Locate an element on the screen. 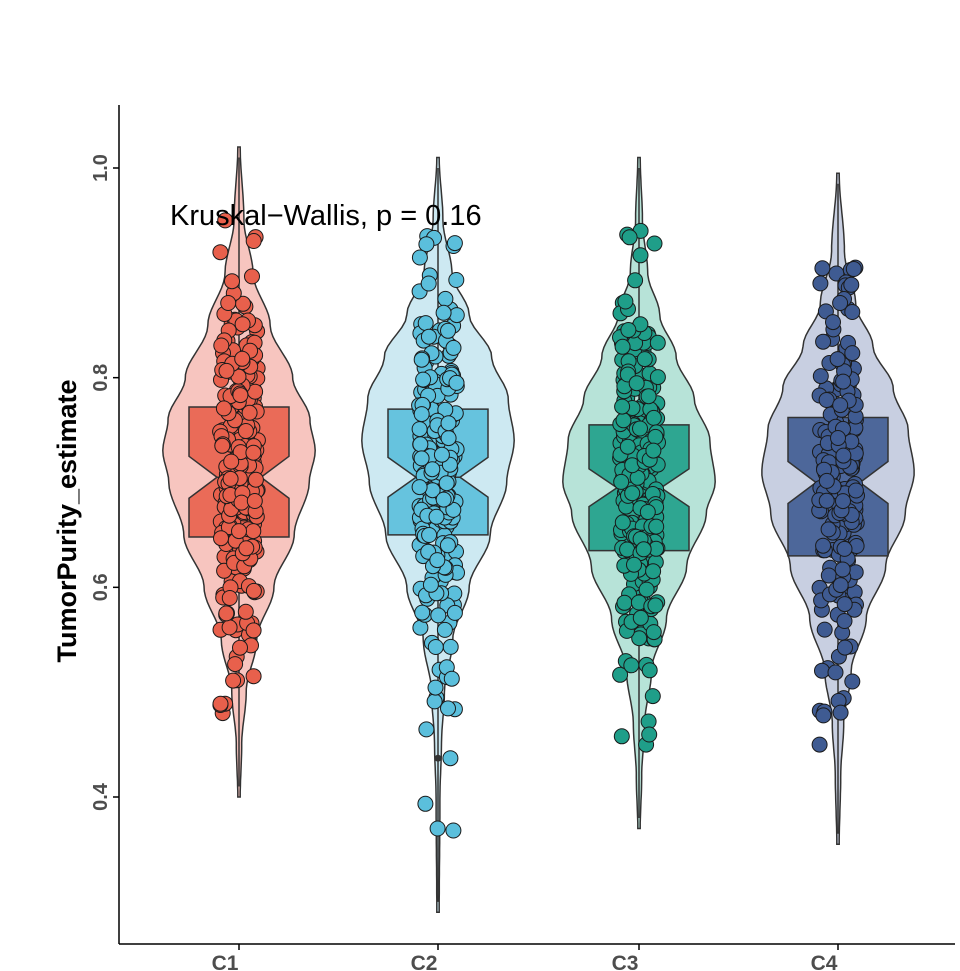 The image size is (960, 971). violin-group-c4 is located at coordinates (838, 508).